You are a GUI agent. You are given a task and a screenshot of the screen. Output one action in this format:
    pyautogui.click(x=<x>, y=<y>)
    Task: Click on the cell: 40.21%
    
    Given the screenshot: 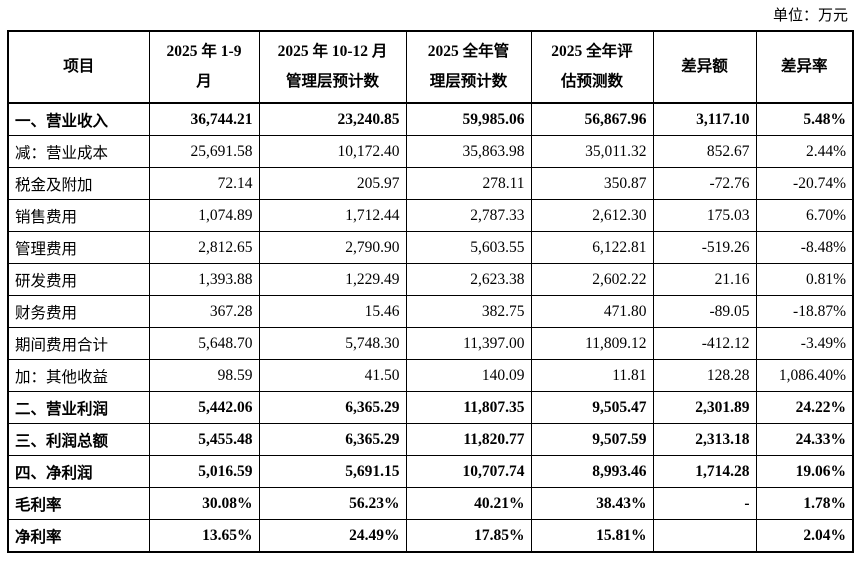 What is the action you would take?
    pyautogui.click(x=468, y=503)
    